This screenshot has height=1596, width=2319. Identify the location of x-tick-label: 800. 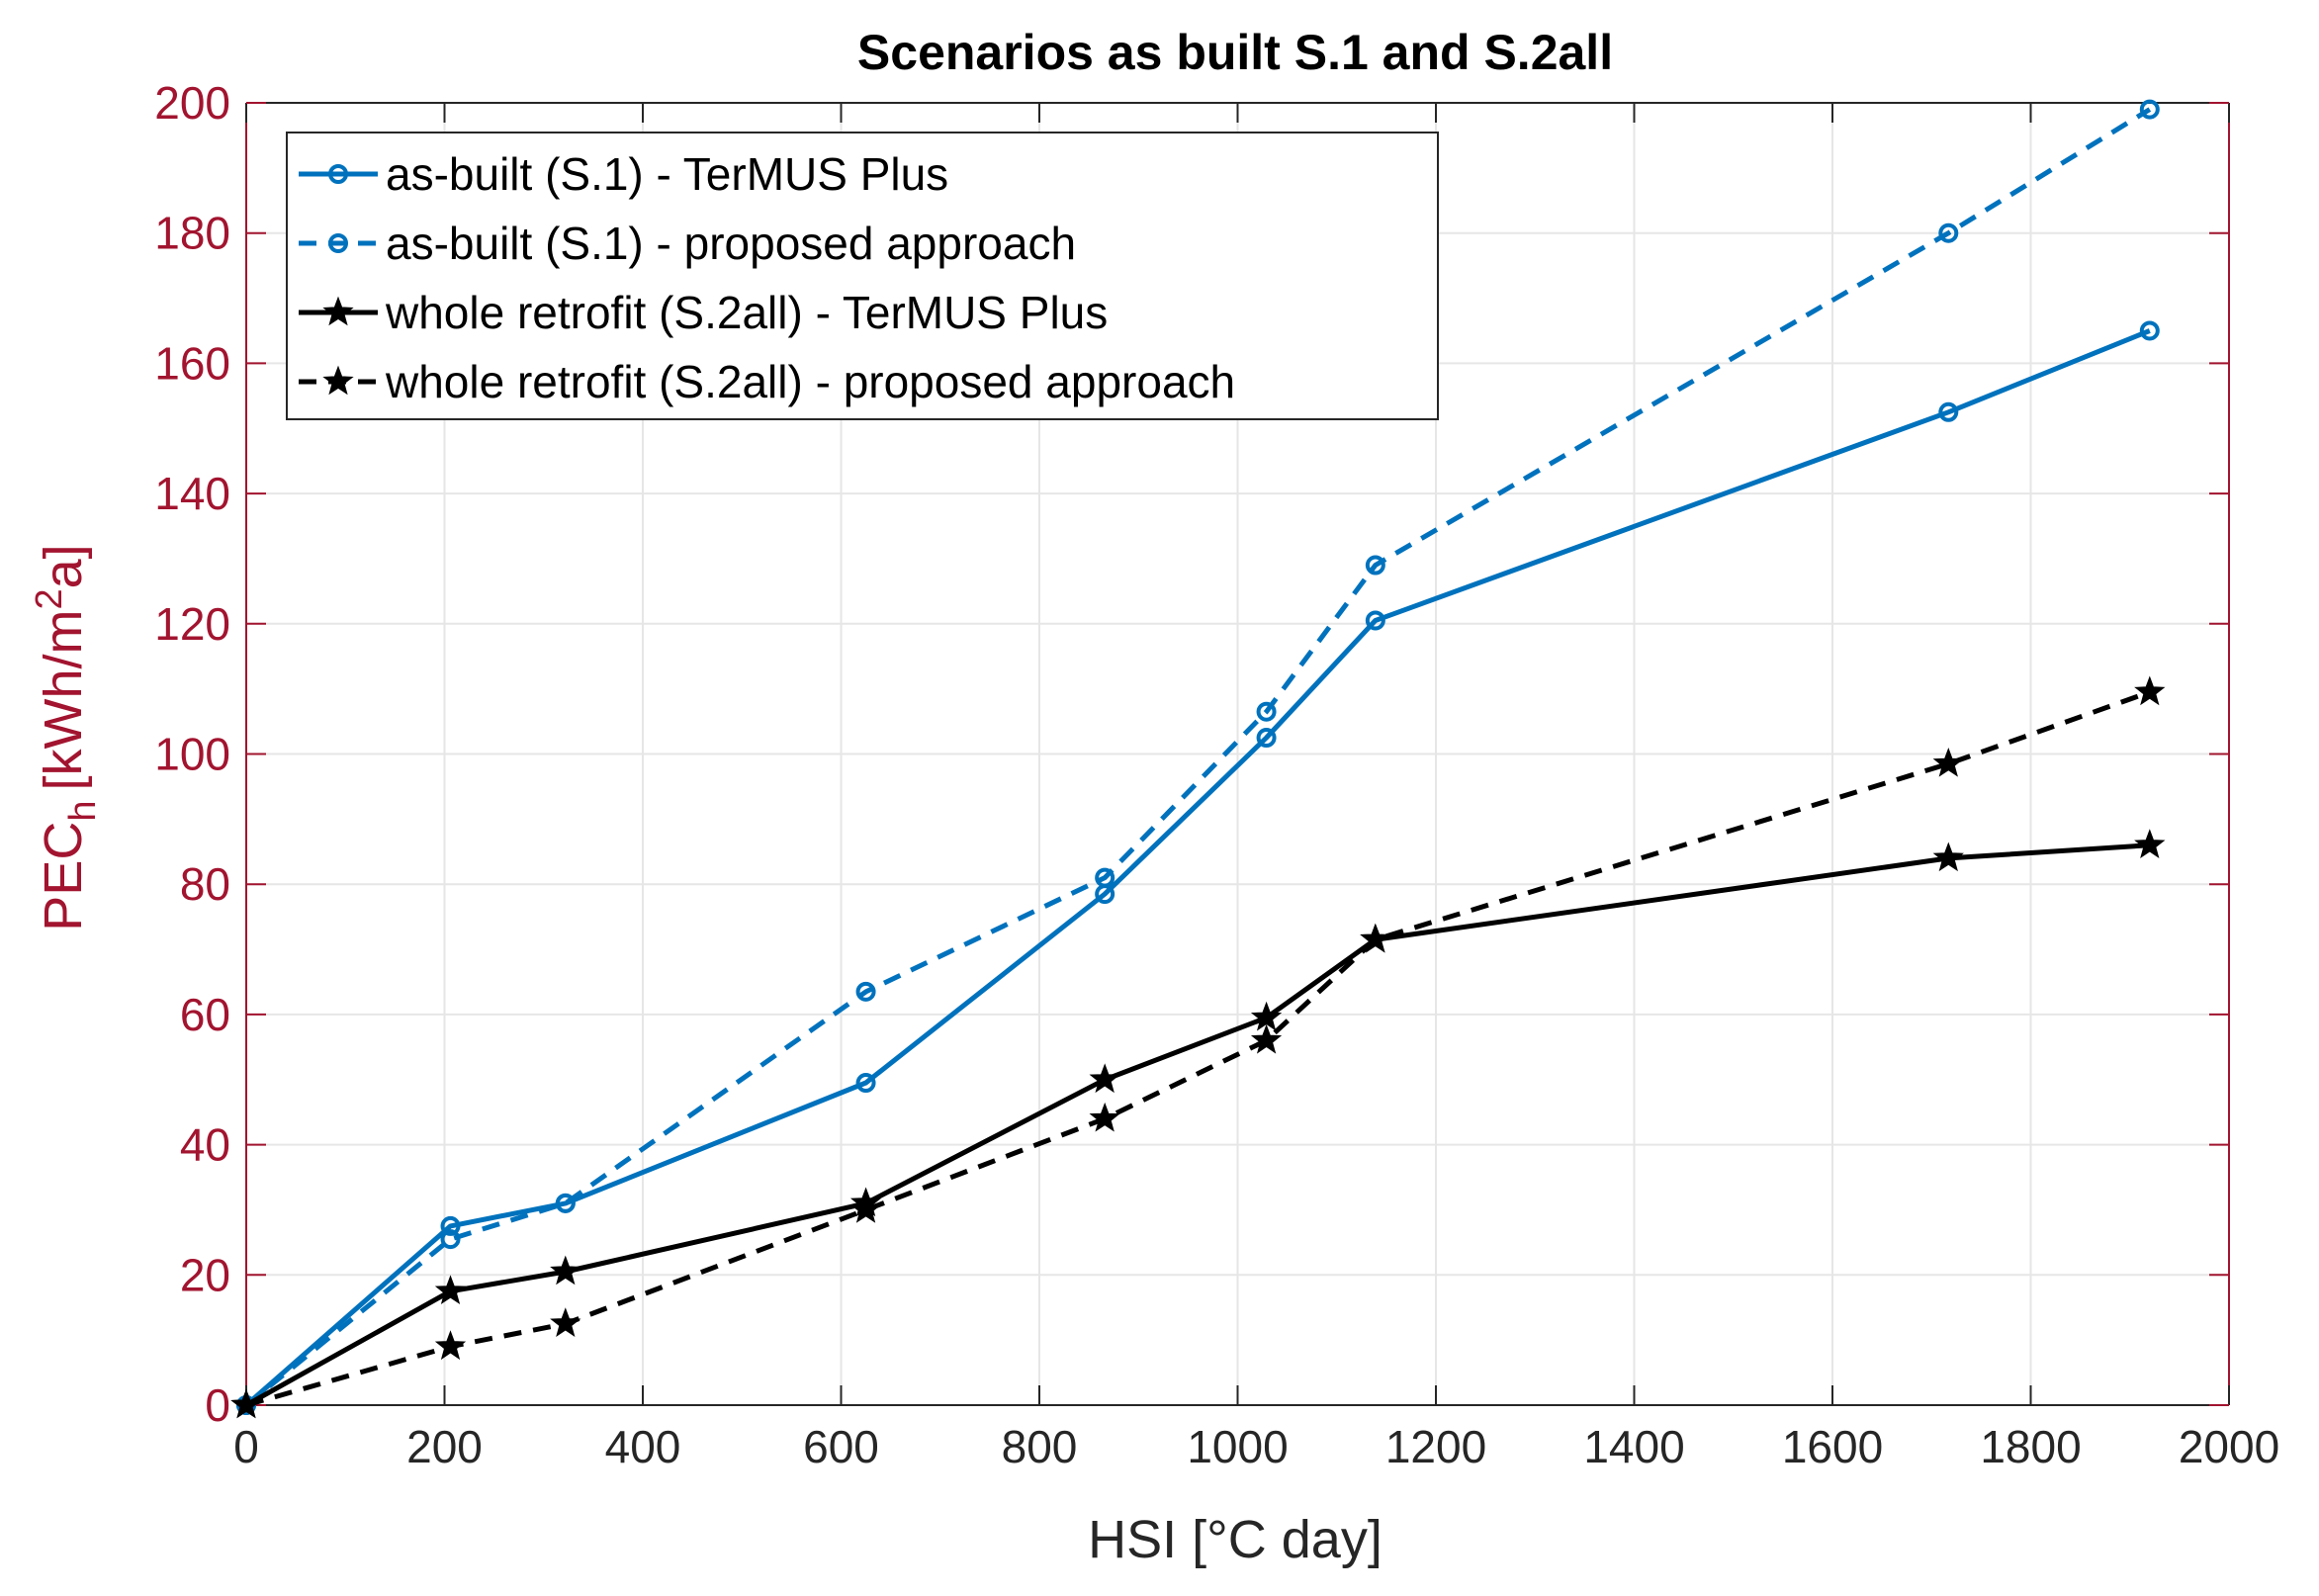
(1040, 1446).